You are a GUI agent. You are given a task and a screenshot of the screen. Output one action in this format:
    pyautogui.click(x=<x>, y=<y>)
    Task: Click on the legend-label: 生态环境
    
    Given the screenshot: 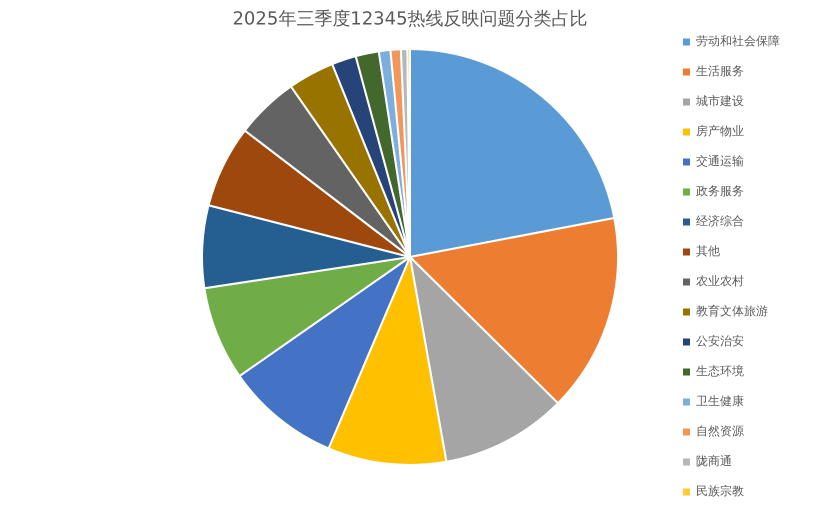 What is the action you would take?
    pyautogui.click(x=720, y=371)
    